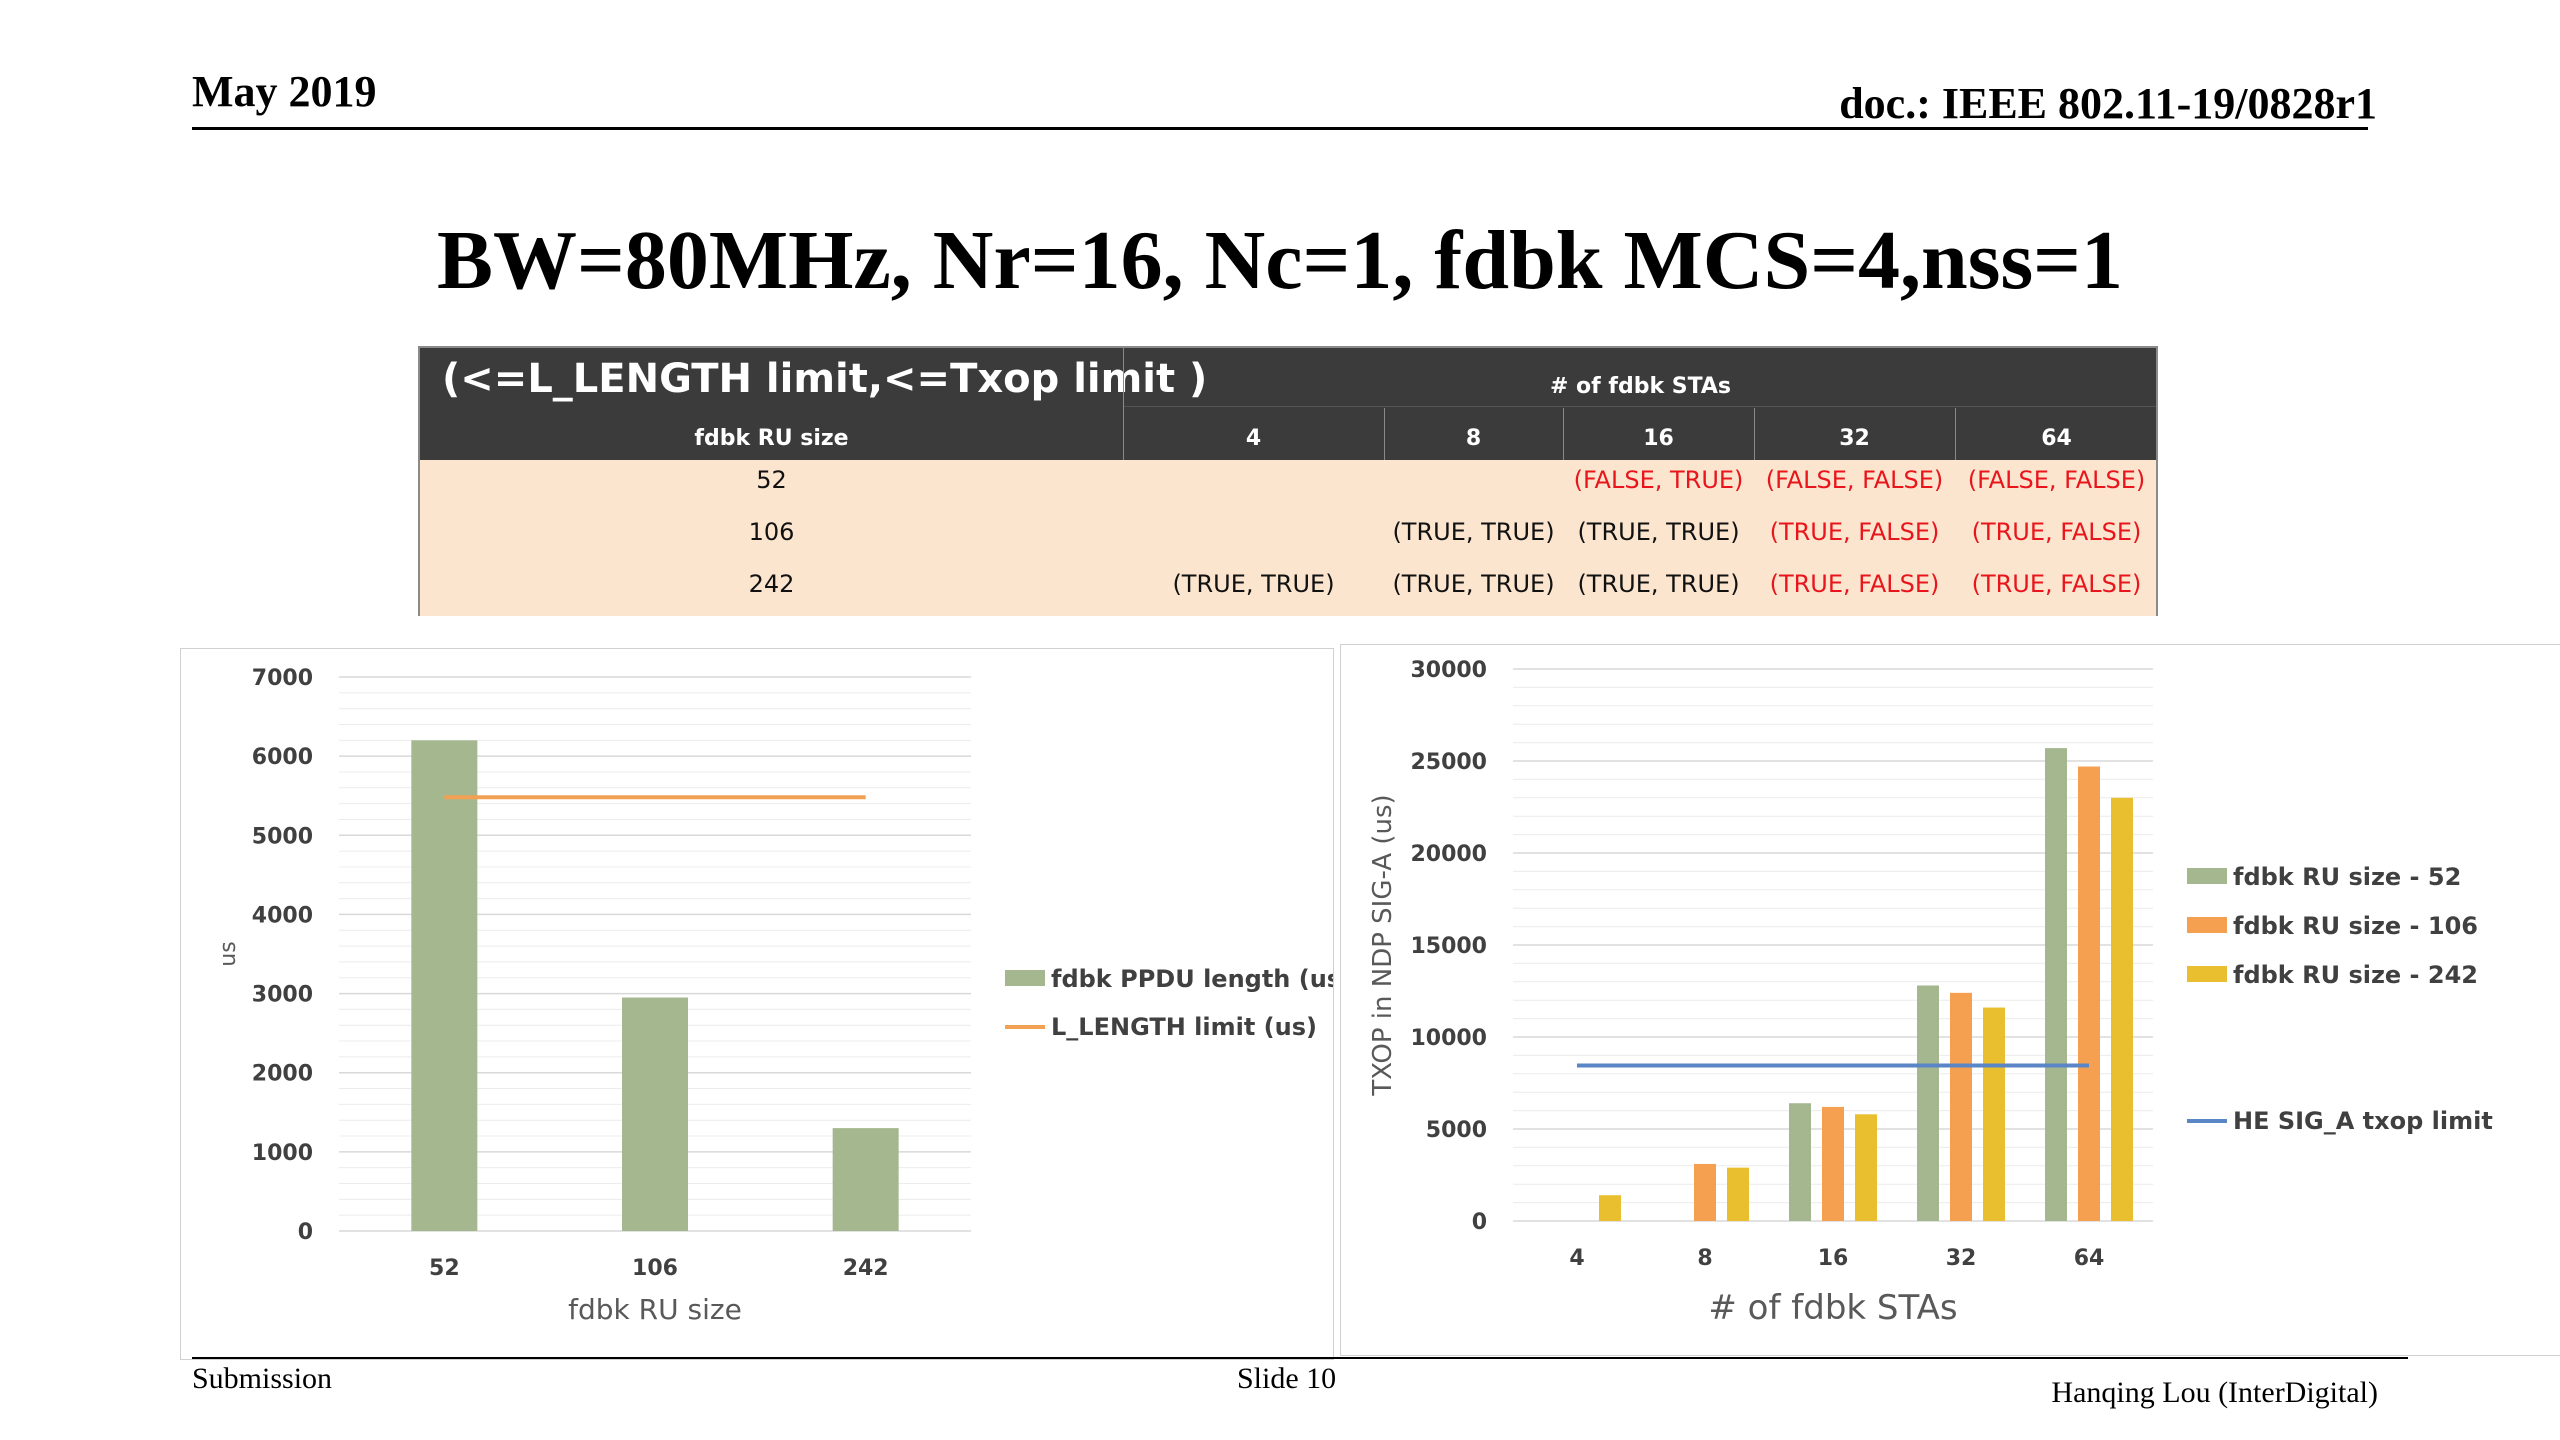 The width and height of the screenshot is (2560, 1440). What do you see at coordinates (866, 1268) in the screenshot?
I see `x-tick-label: 242` at bounding box center [866, 1268].